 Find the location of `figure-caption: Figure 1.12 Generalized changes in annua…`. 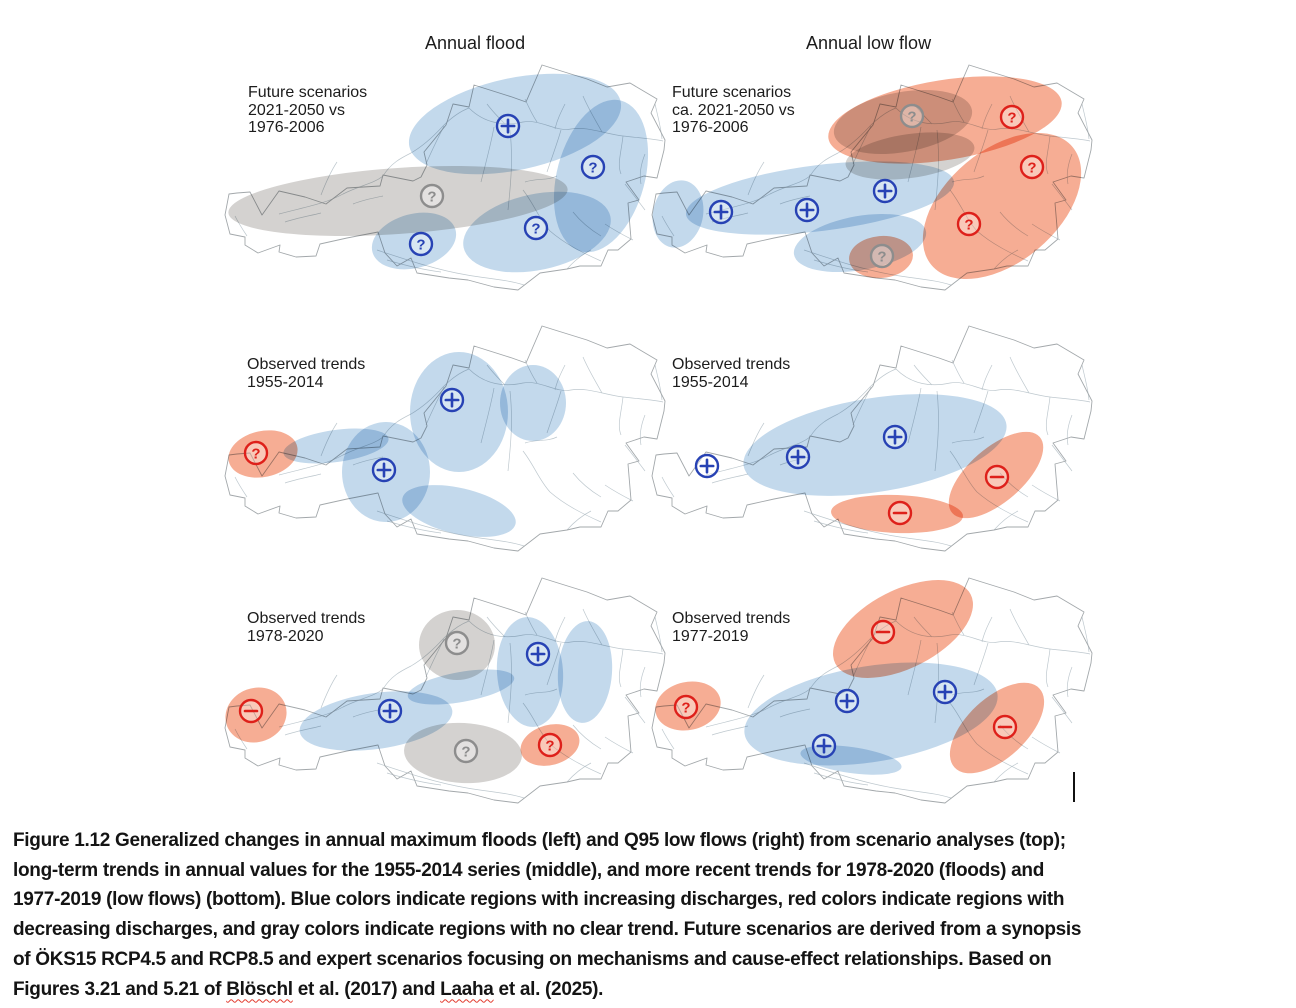

figure-caption: Figure 1.12 Generalized changes in annua… is located at coordinates (547, 915).